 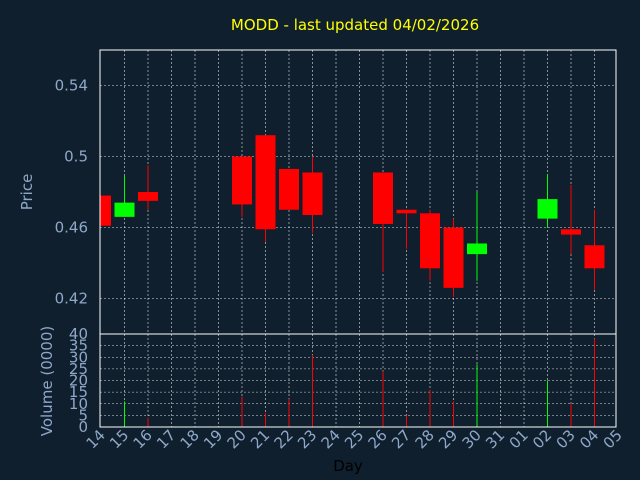 I want to click on price-tick-label: 0.46, so click(x=71, y=228).